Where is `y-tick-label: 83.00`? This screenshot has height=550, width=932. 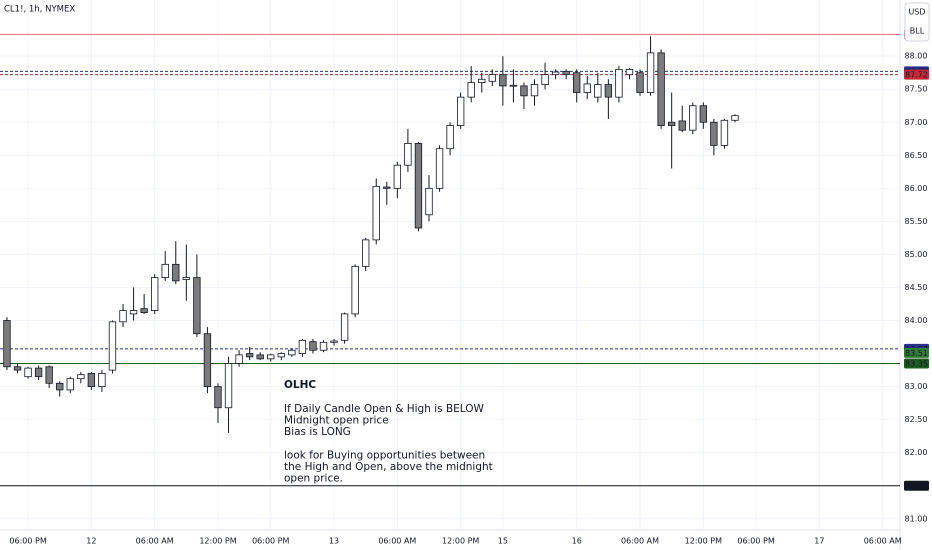 y-tick-label: 83.00 is located at coordinates (916, 386).